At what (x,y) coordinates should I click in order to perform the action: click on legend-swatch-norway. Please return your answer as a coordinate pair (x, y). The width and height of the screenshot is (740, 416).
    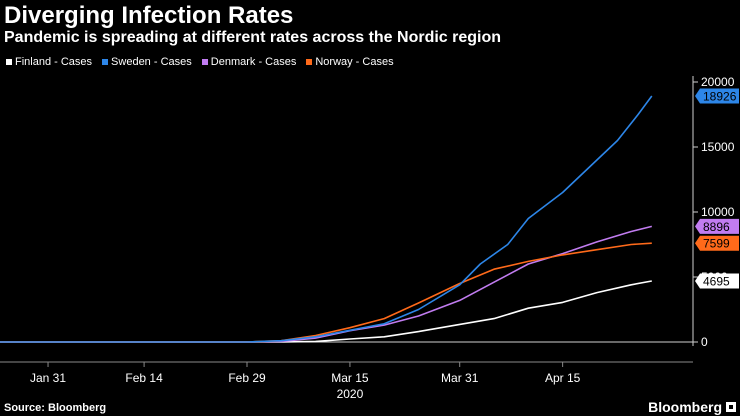
    Looking at the image, I should click on (309, 62).